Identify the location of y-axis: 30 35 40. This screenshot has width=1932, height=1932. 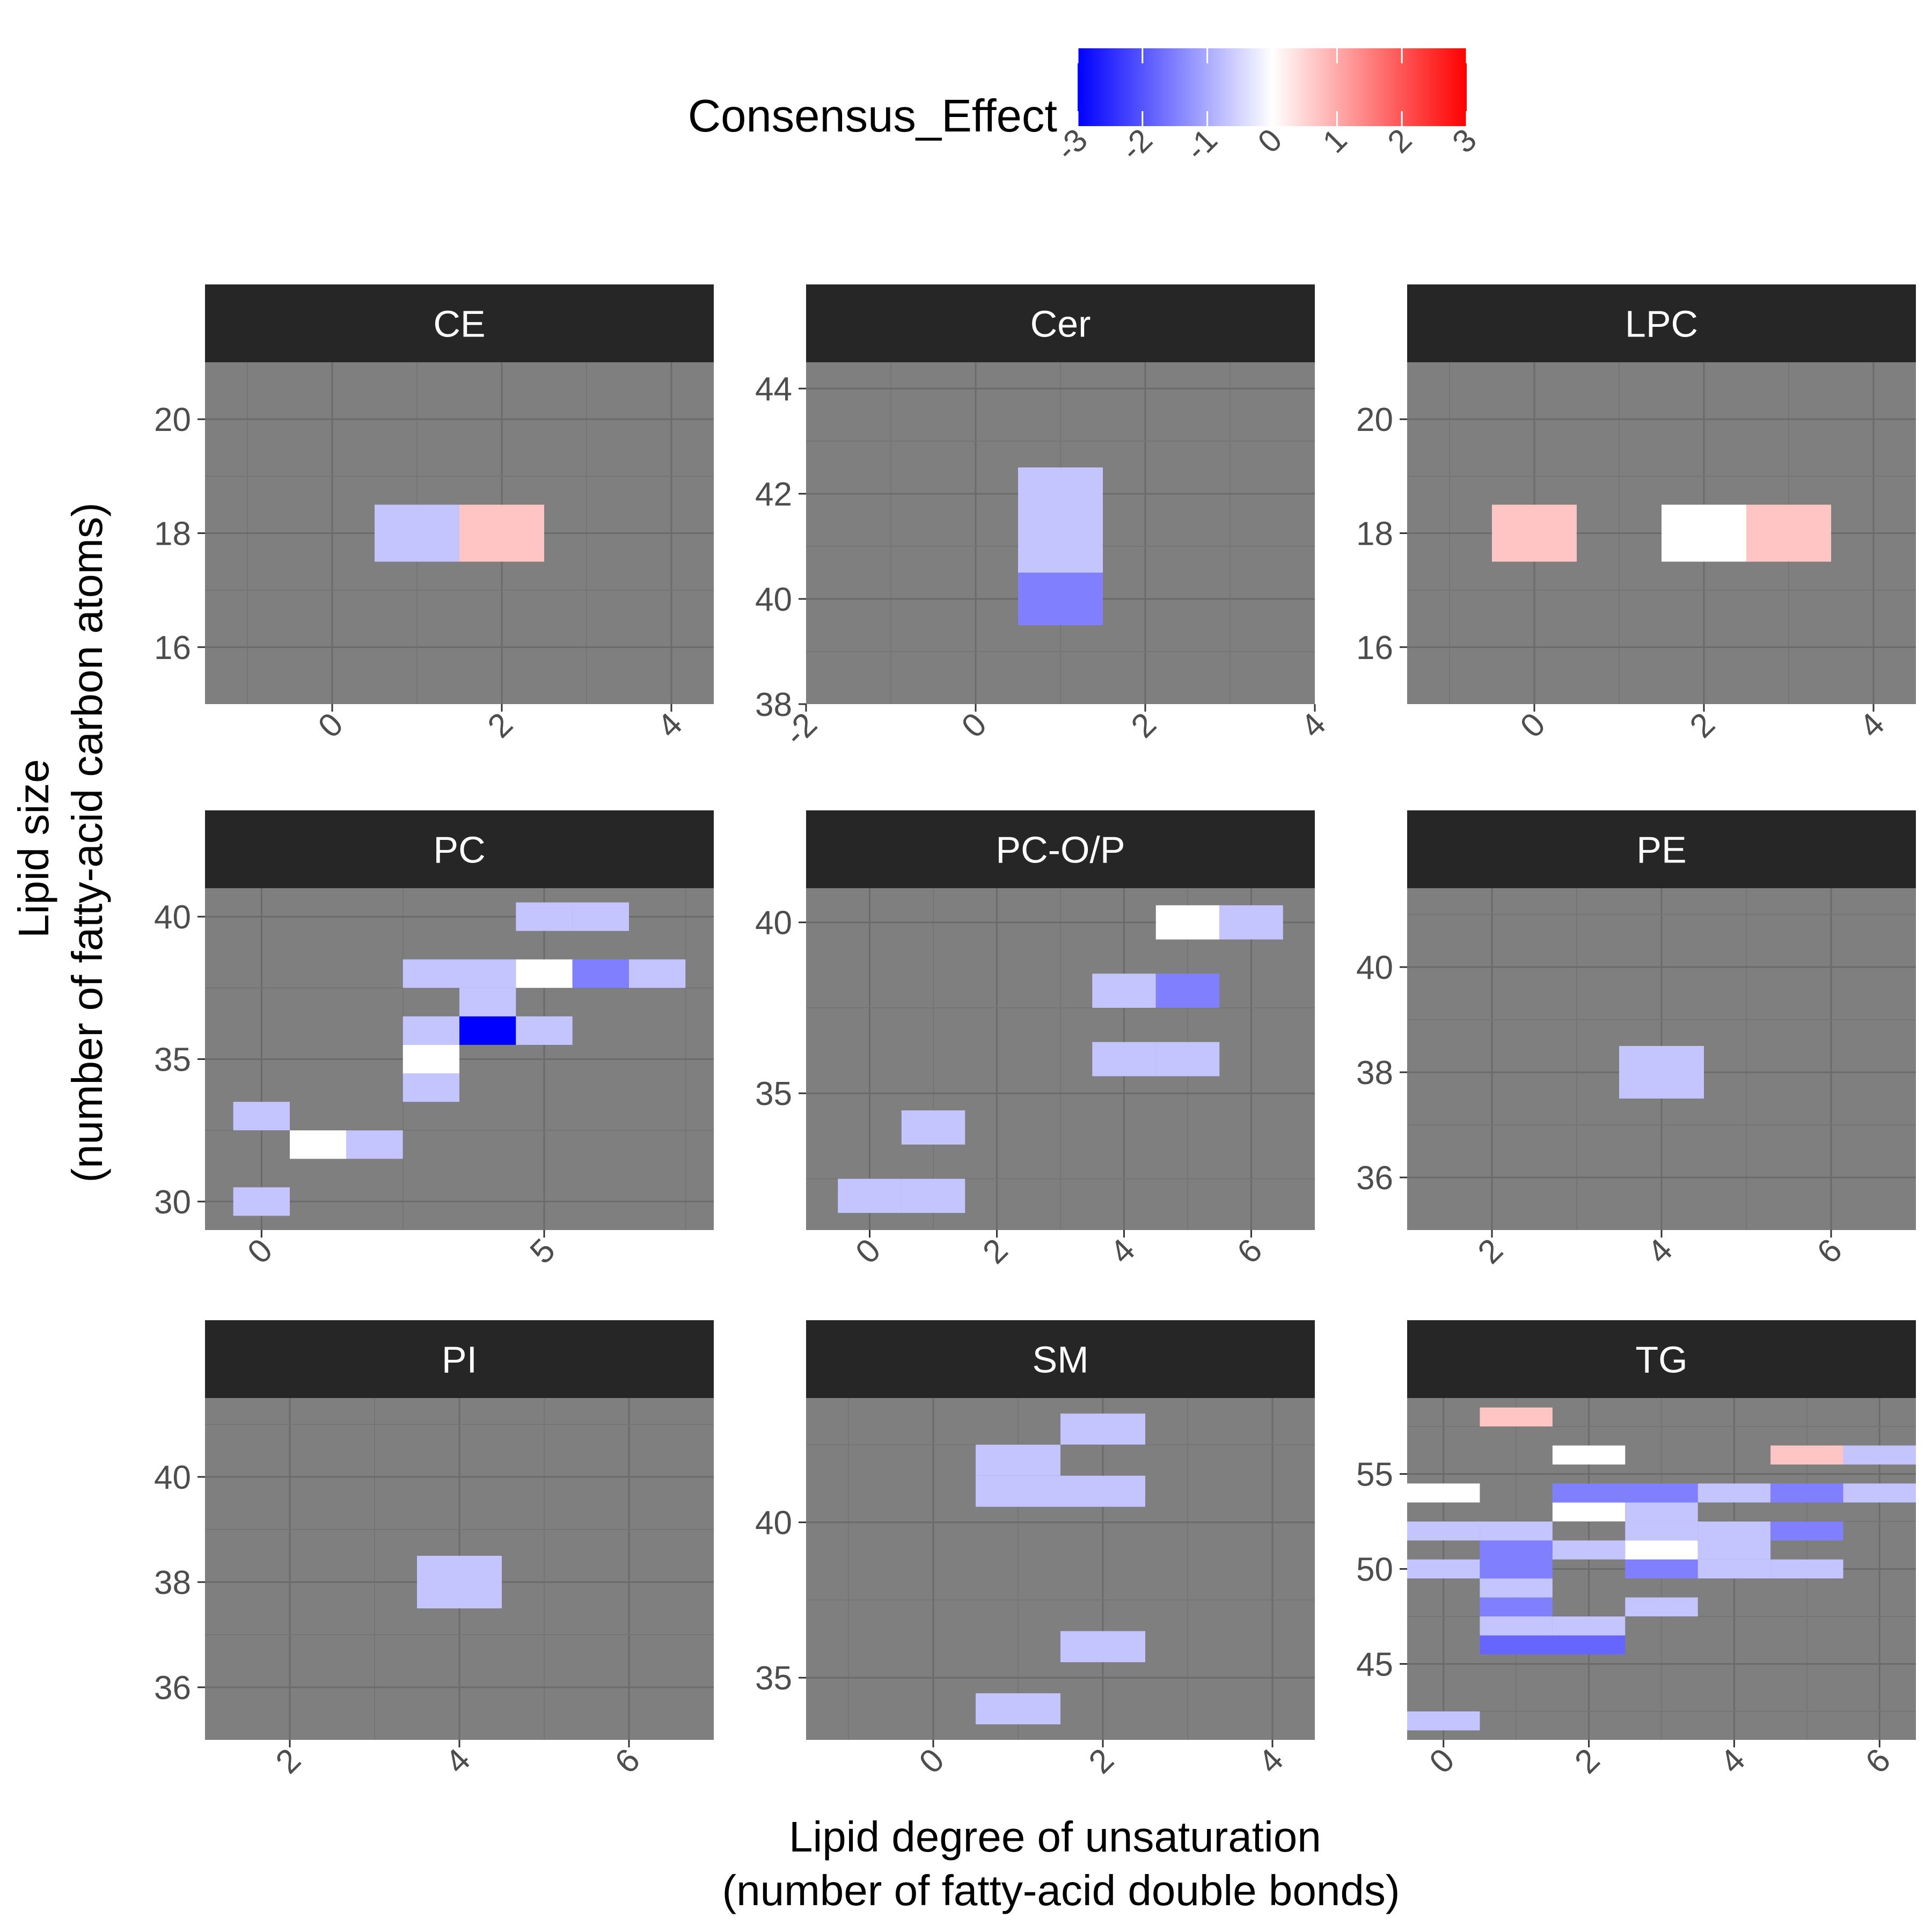
(179, 1060).